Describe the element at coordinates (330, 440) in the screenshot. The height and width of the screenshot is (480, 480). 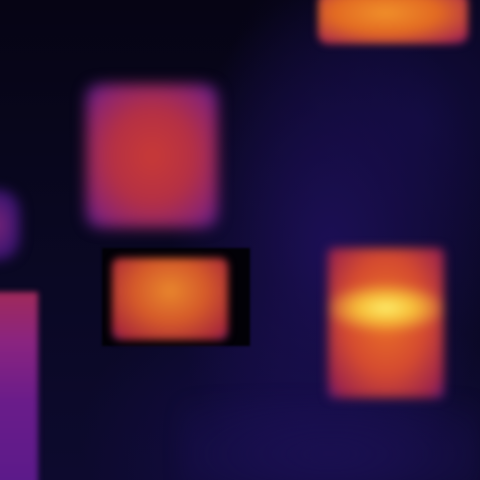
I see `cool-floor-region` at that location.